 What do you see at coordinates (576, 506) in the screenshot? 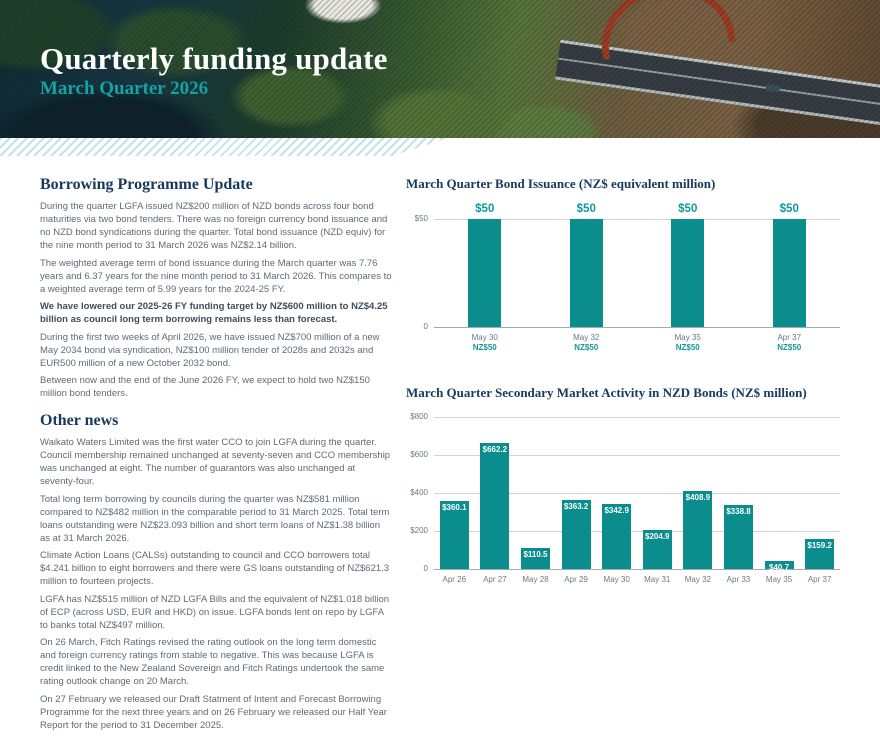
I see `bar-value-label: $363.2` at bounding box center [576, 506].